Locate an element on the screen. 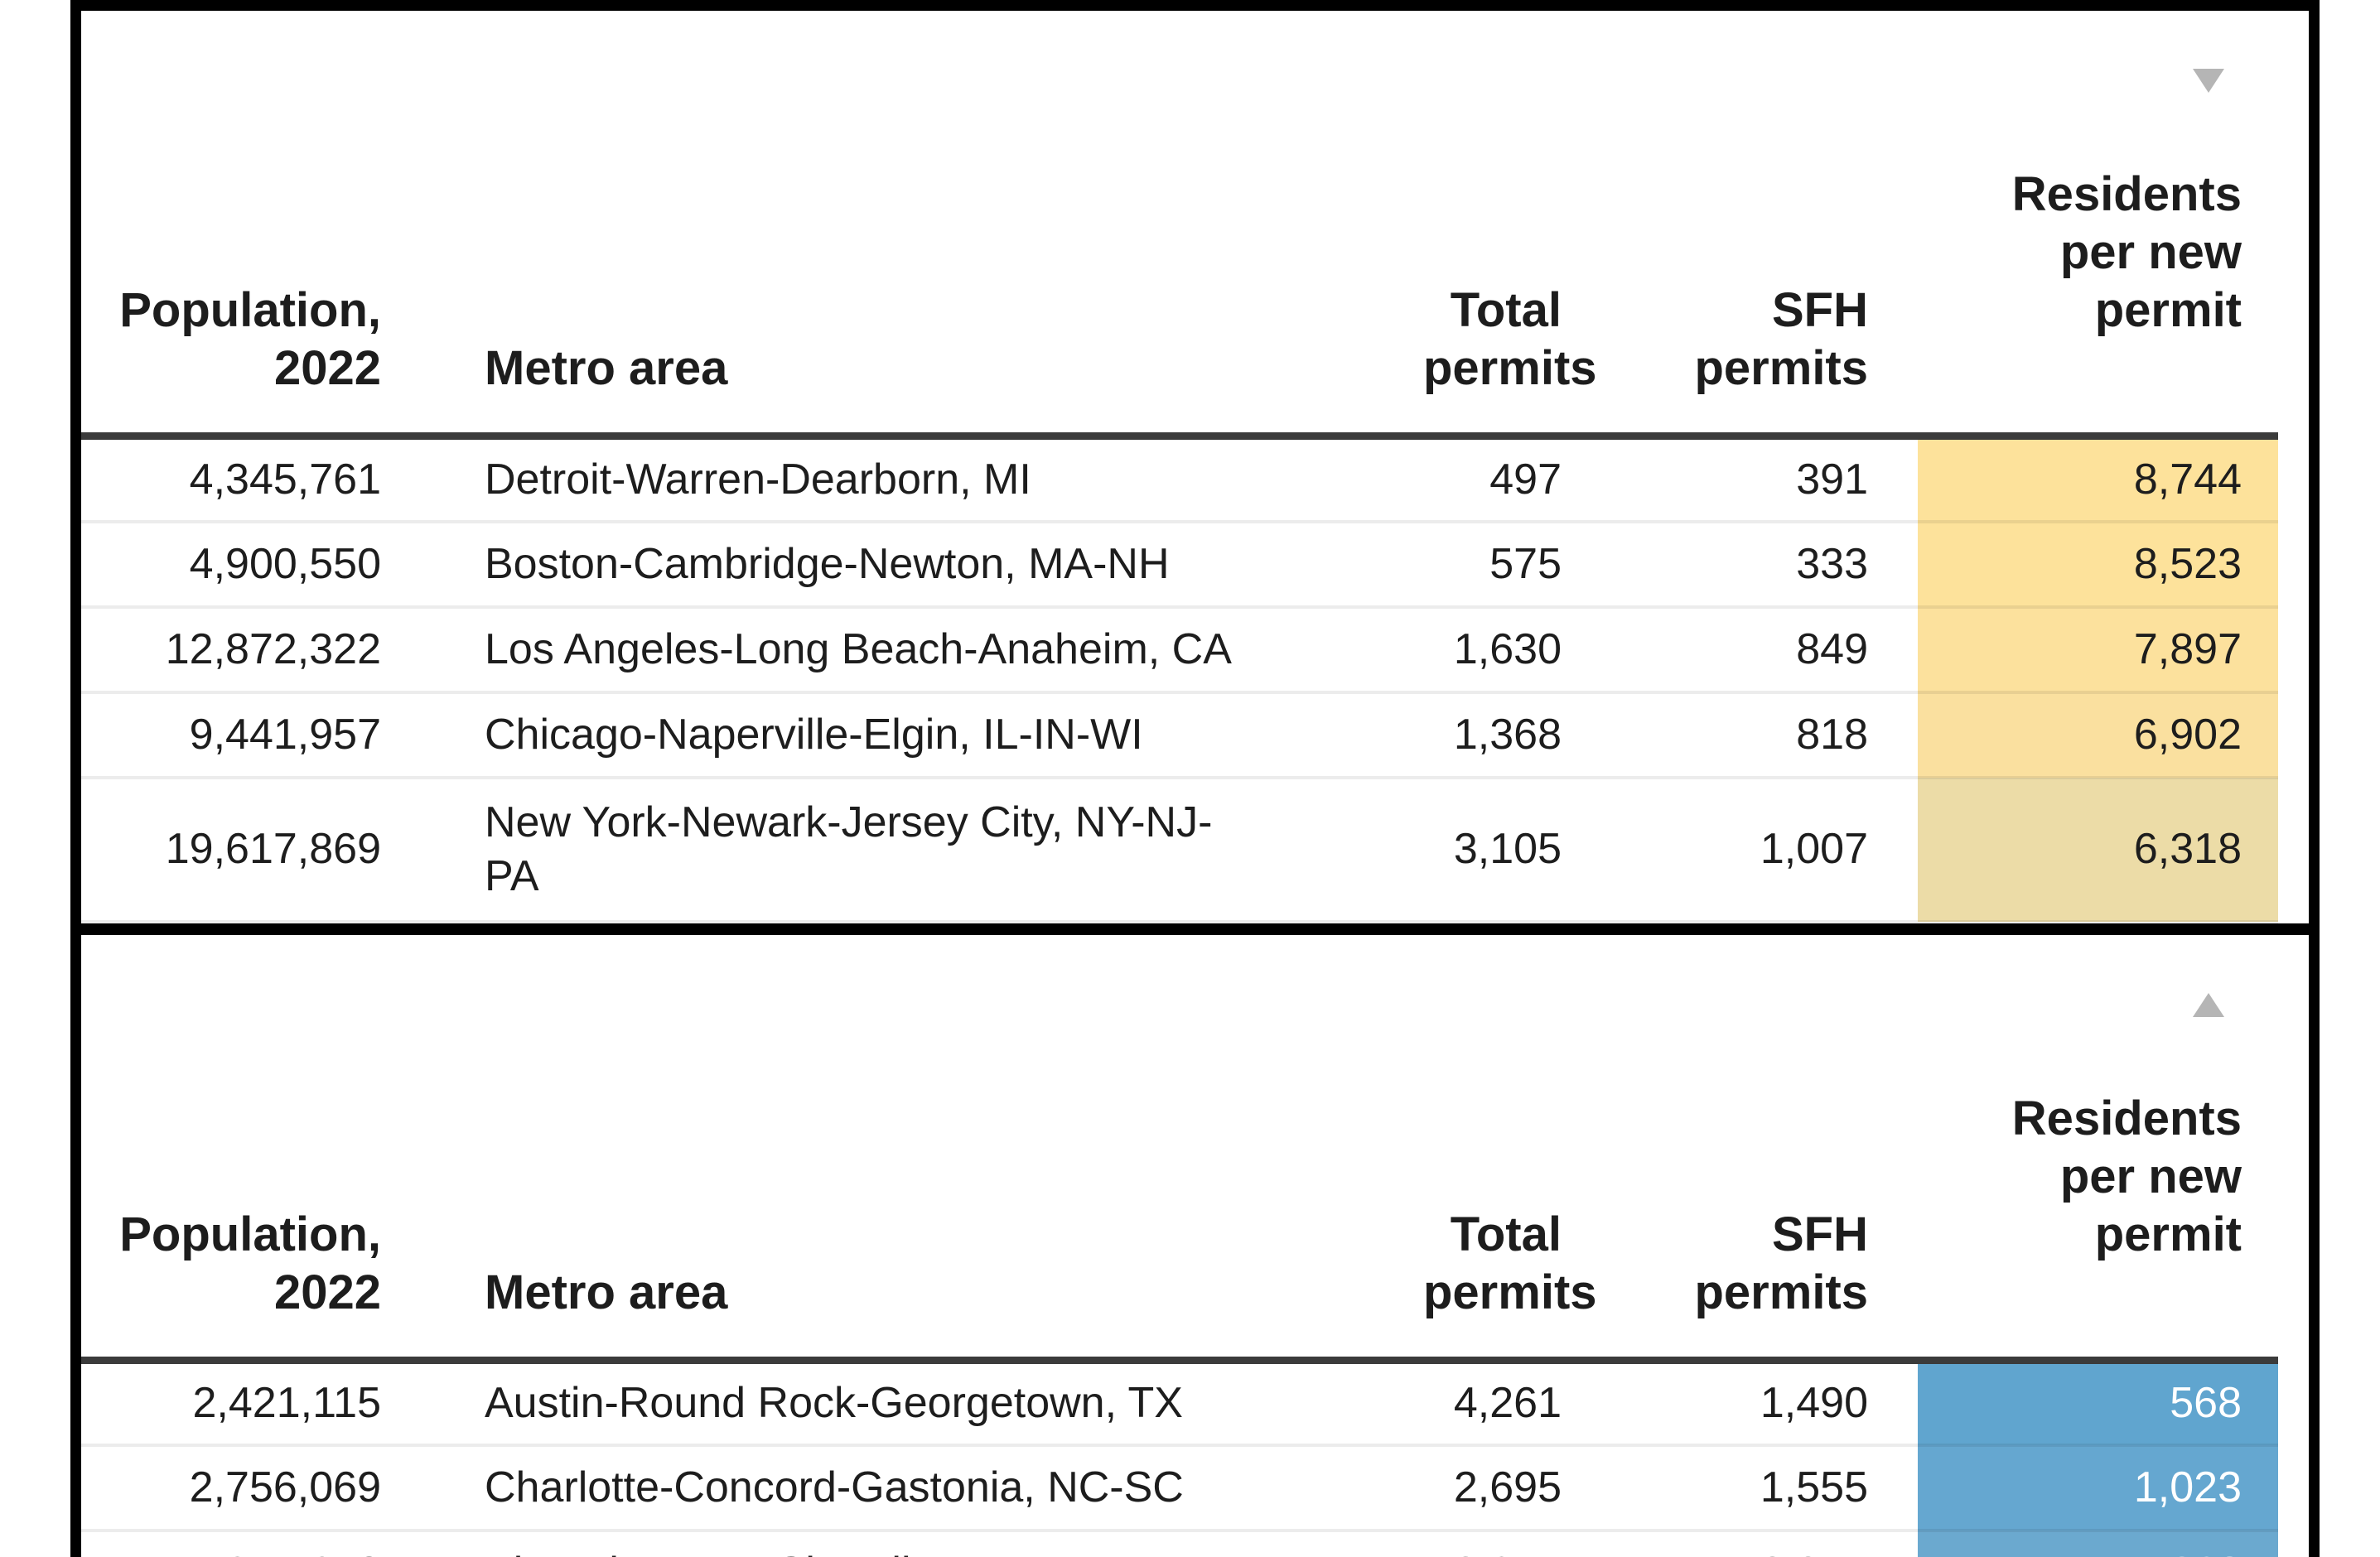 Image resolution: width=2380 pixels, height=1557 pixels. residents-per-permit-cell: 7,897 is located at coordinates (2098, 650).